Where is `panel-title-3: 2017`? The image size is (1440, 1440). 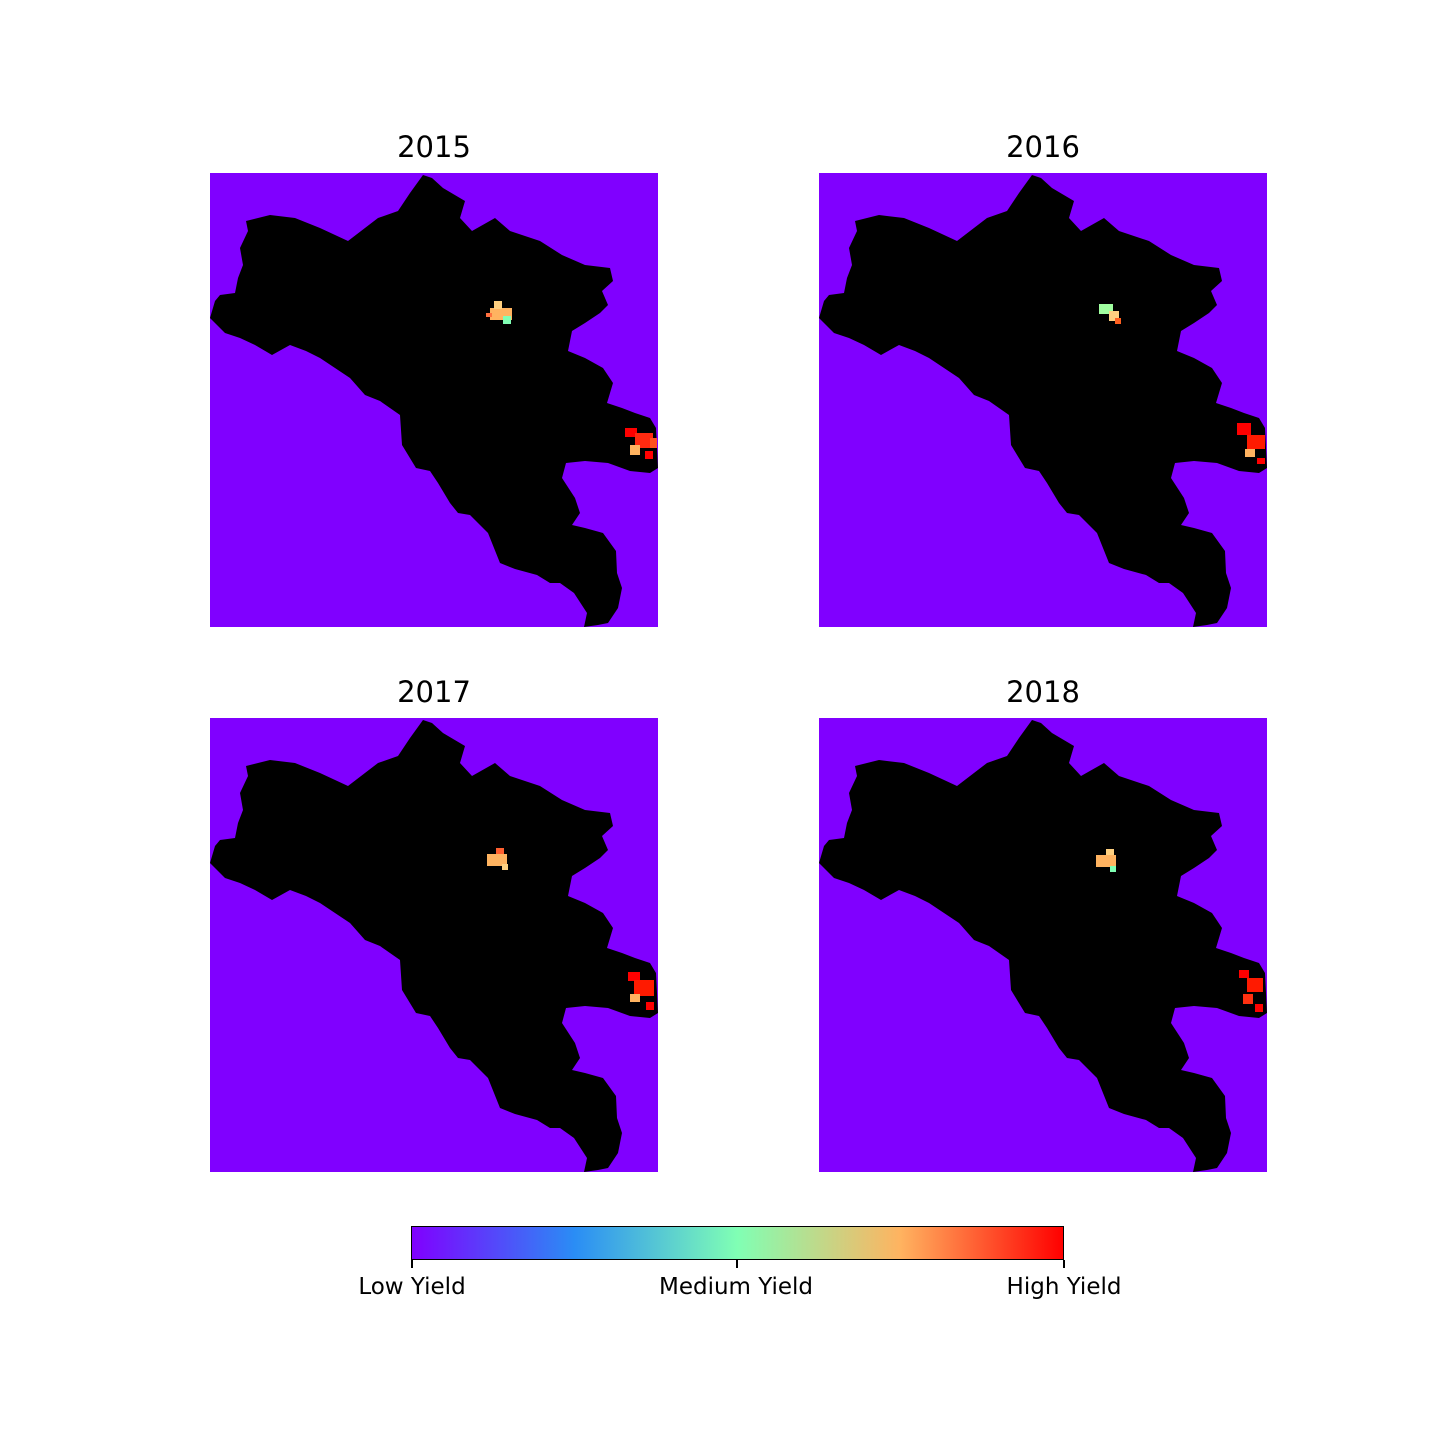 panel-title-3: 2017 is located at coordinates (434, 692).